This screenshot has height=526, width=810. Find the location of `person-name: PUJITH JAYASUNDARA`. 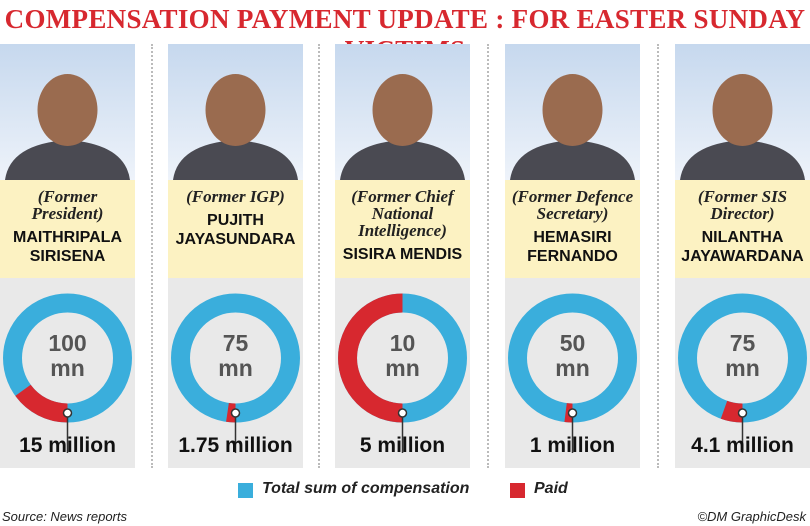

person-name: PUJITH JAYASUNDARA is located at coordinates (235, 230).